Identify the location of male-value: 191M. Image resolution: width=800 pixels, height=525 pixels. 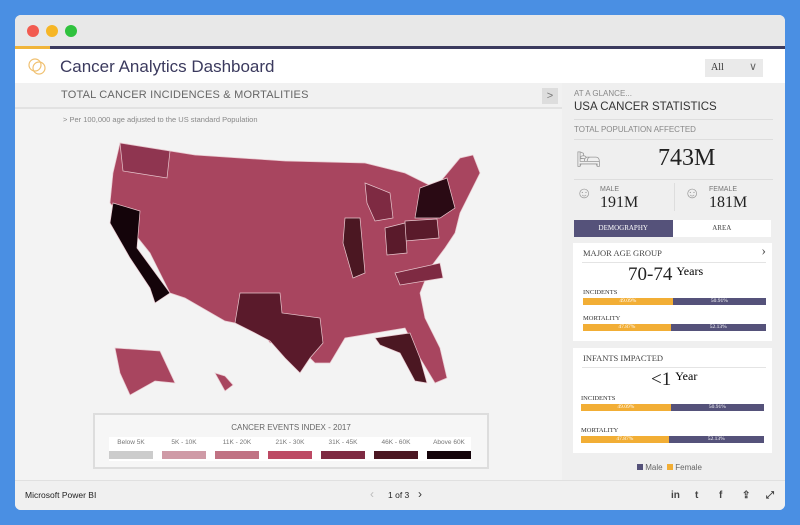
(619, 202).